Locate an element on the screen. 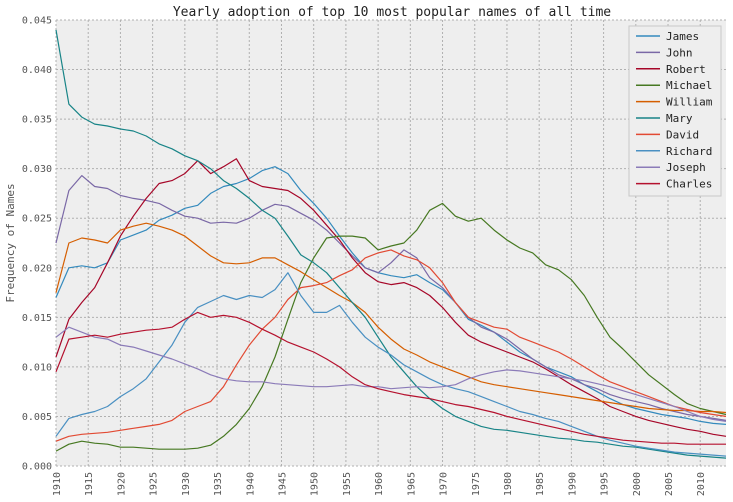 The width and height of the screenshot is (733, 502). y-tick-label: 0.005 is located at coordinates (37, 417).